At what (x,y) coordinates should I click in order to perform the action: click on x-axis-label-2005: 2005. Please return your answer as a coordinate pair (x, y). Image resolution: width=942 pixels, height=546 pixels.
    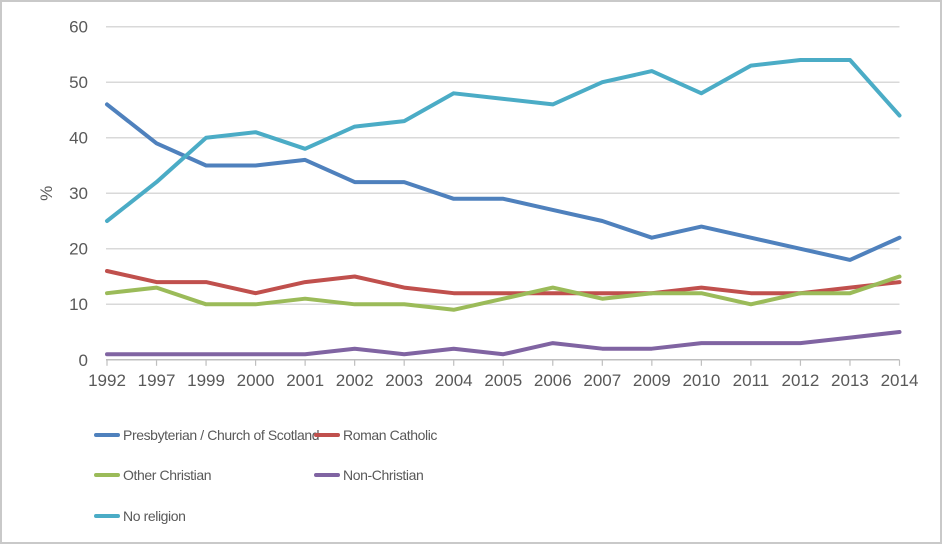
    Looking at the image, I should click on (503, 380).